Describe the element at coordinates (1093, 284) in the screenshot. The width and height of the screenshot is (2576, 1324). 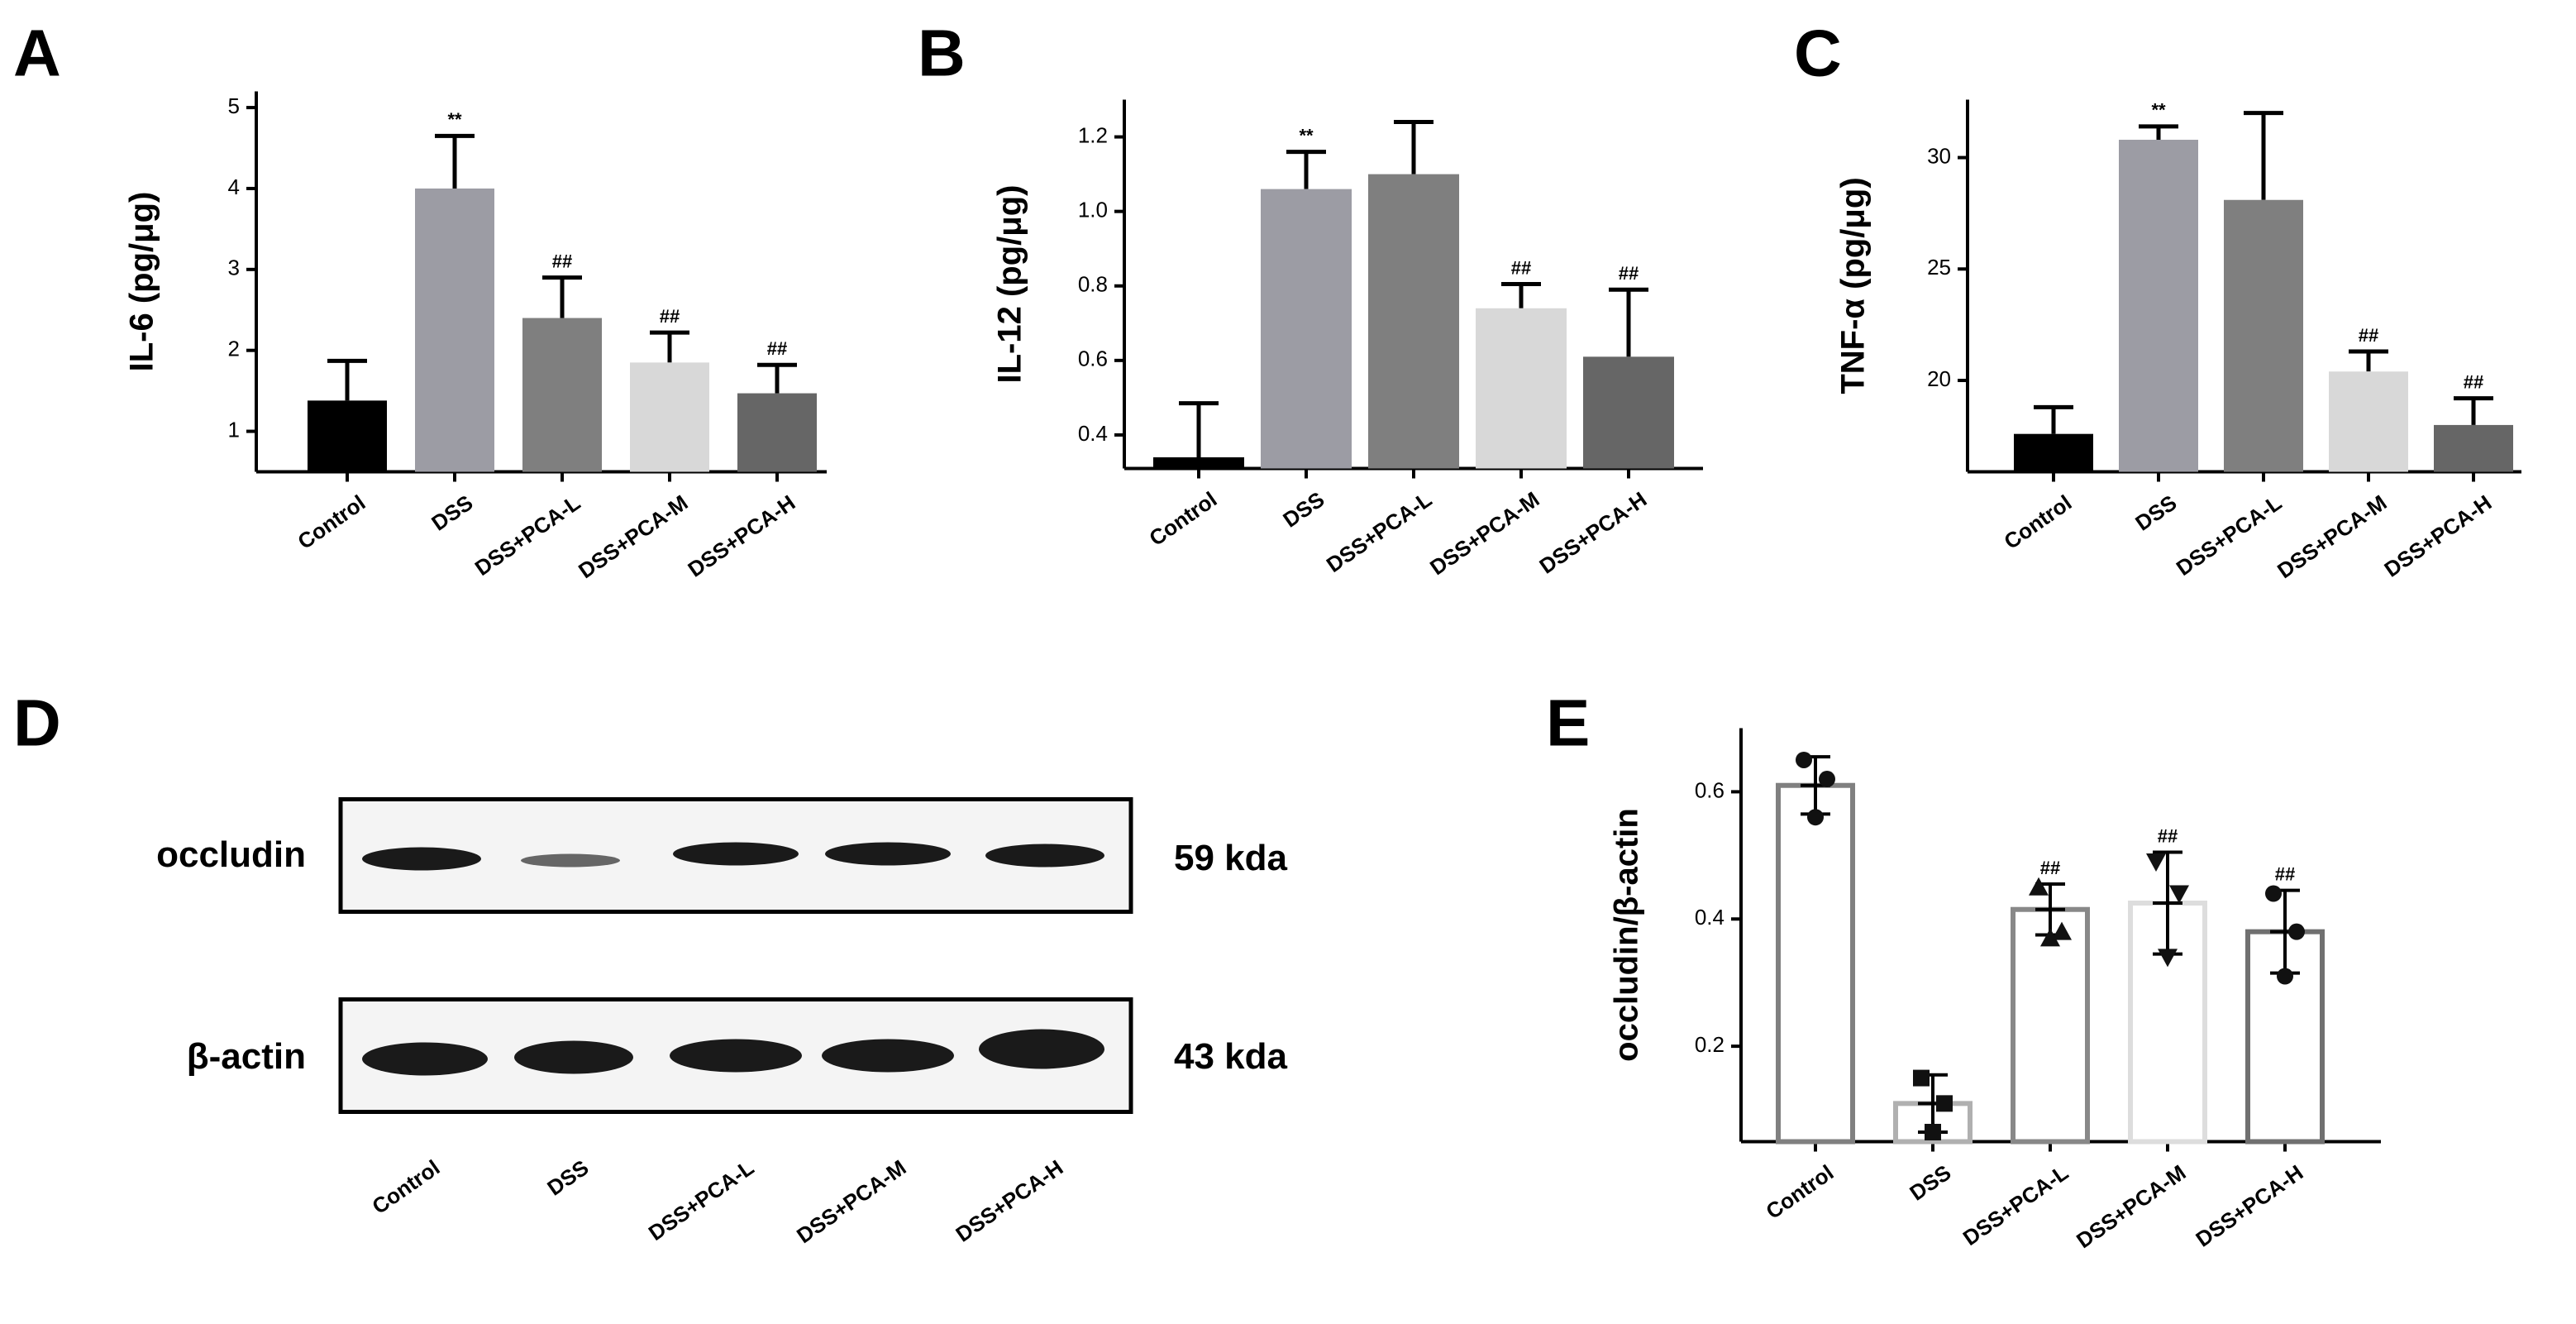
I see `y-tick-label: 0.8` at that location.